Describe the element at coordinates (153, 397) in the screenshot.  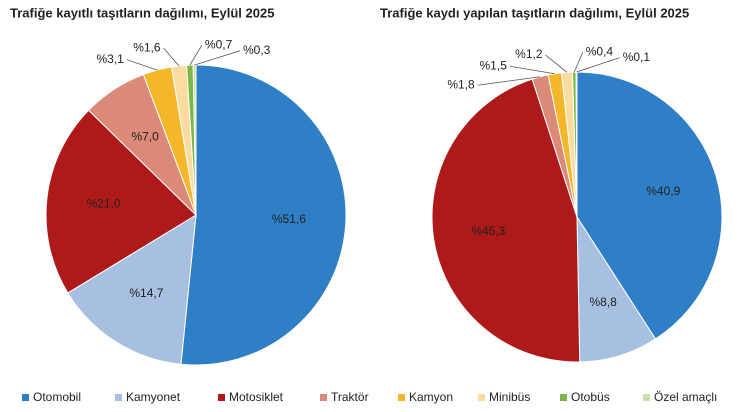
I see `legend-label: Kamyonet` at that location.